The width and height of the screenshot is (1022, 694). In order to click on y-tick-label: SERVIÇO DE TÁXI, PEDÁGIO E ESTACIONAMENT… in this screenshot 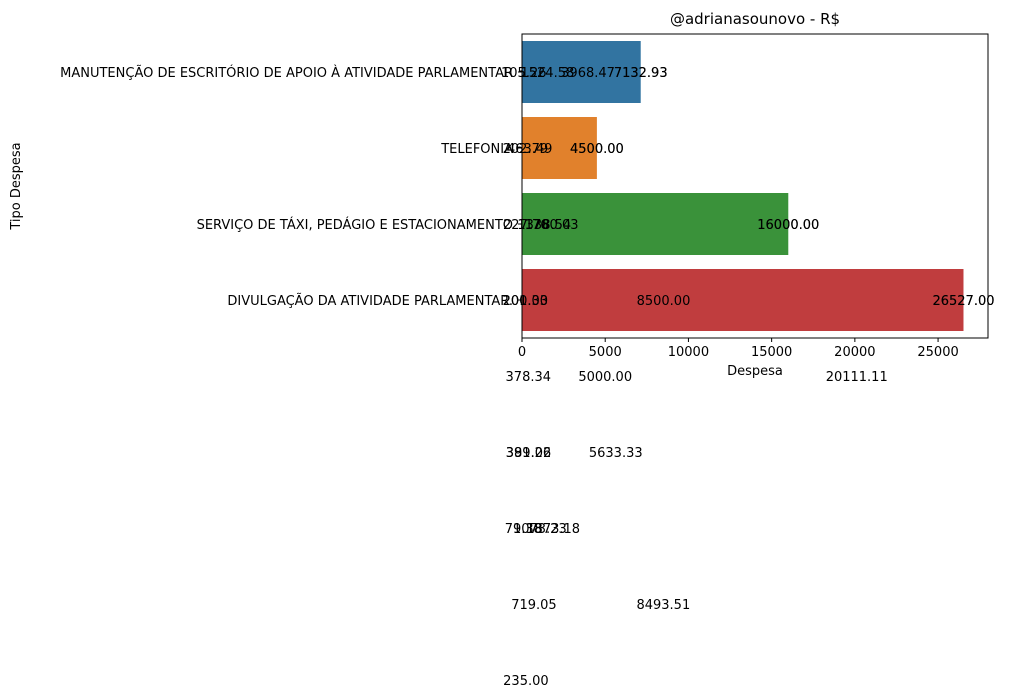, I will do `click(355, 225)`.